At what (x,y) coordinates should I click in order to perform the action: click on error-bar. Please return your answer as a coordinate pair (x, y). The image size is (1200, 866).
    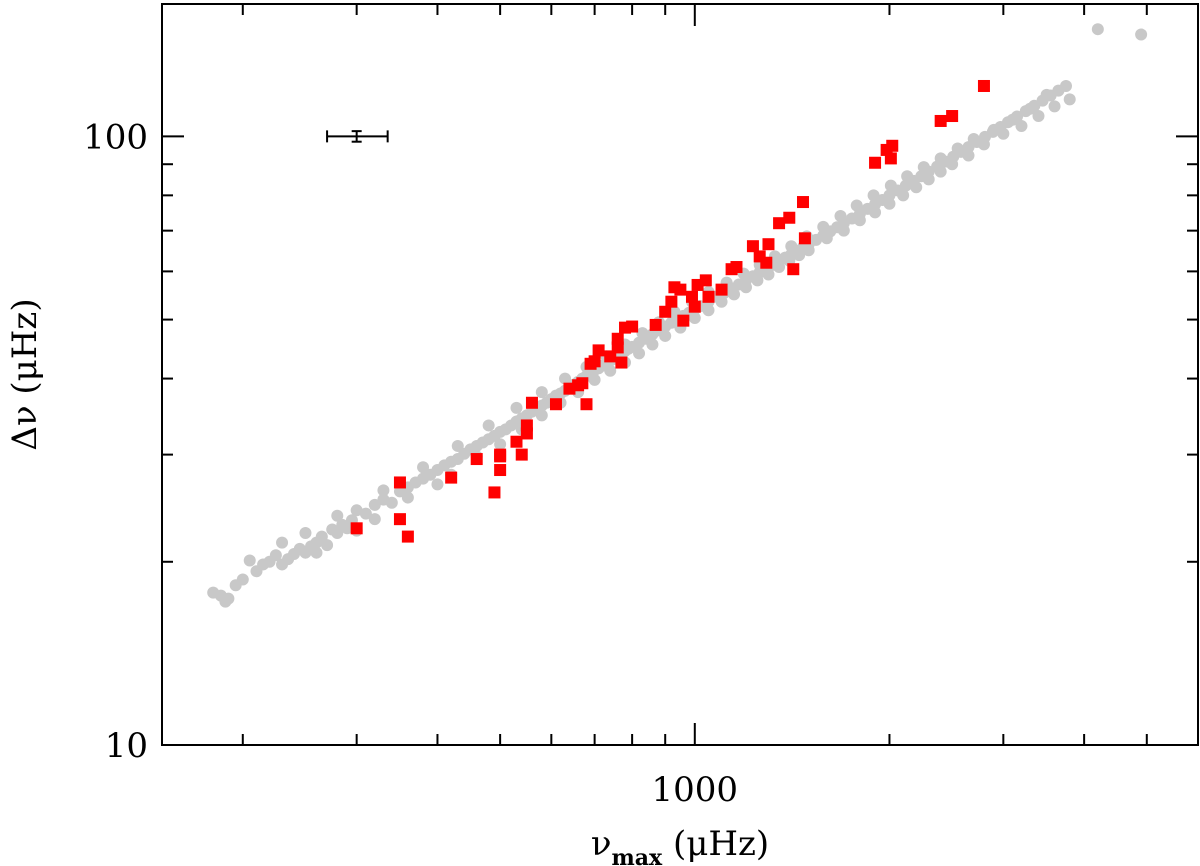
    Looking at the image, I should click on (357, 136).